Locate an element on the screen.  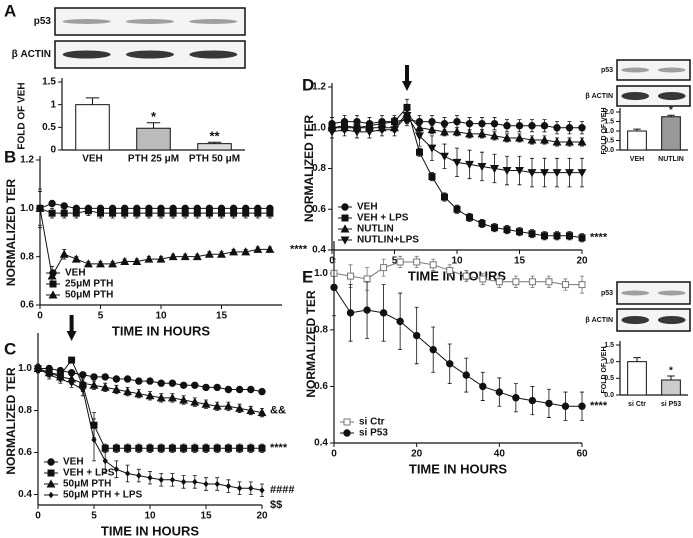
significance: $$ is located at coordinates (276, 505).